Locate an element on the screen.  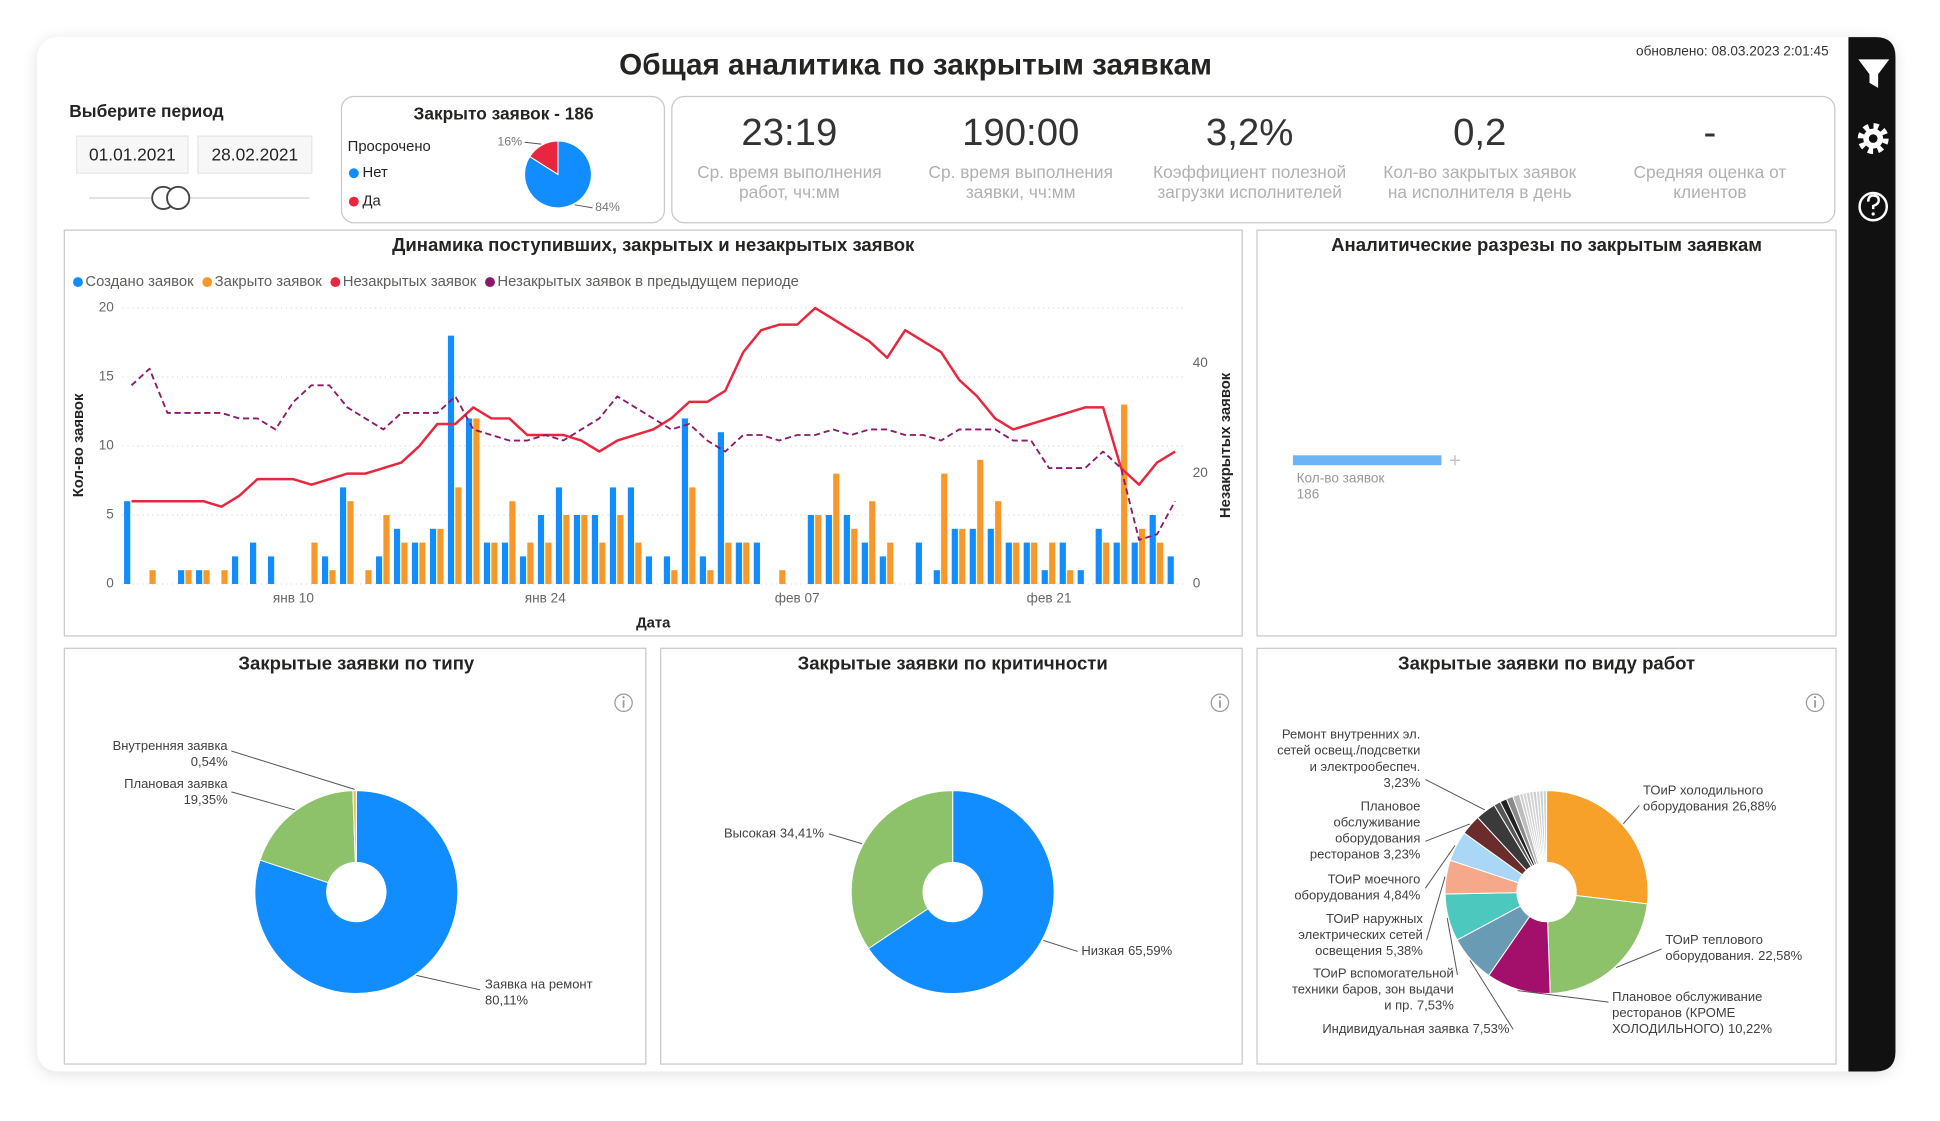
help-icon is located at coordinates (1873, 206).